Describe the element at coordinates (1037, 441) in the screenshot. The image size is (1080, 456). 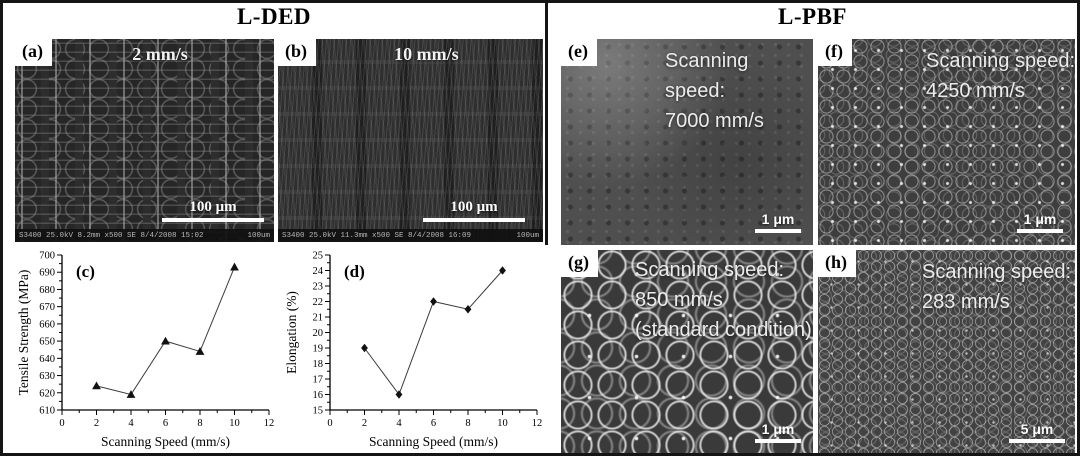
I see `panel-h-scalebar-line` at that location.